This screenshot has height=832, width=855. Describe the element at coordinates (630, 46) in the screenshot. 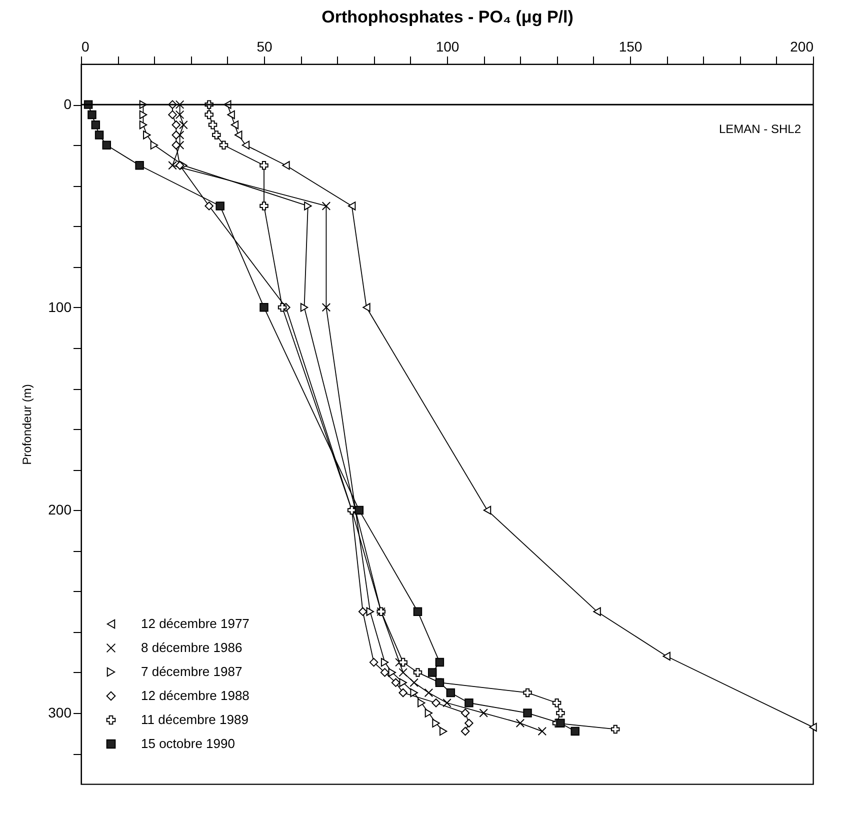

I see `x-tick-label: 150` at that location.